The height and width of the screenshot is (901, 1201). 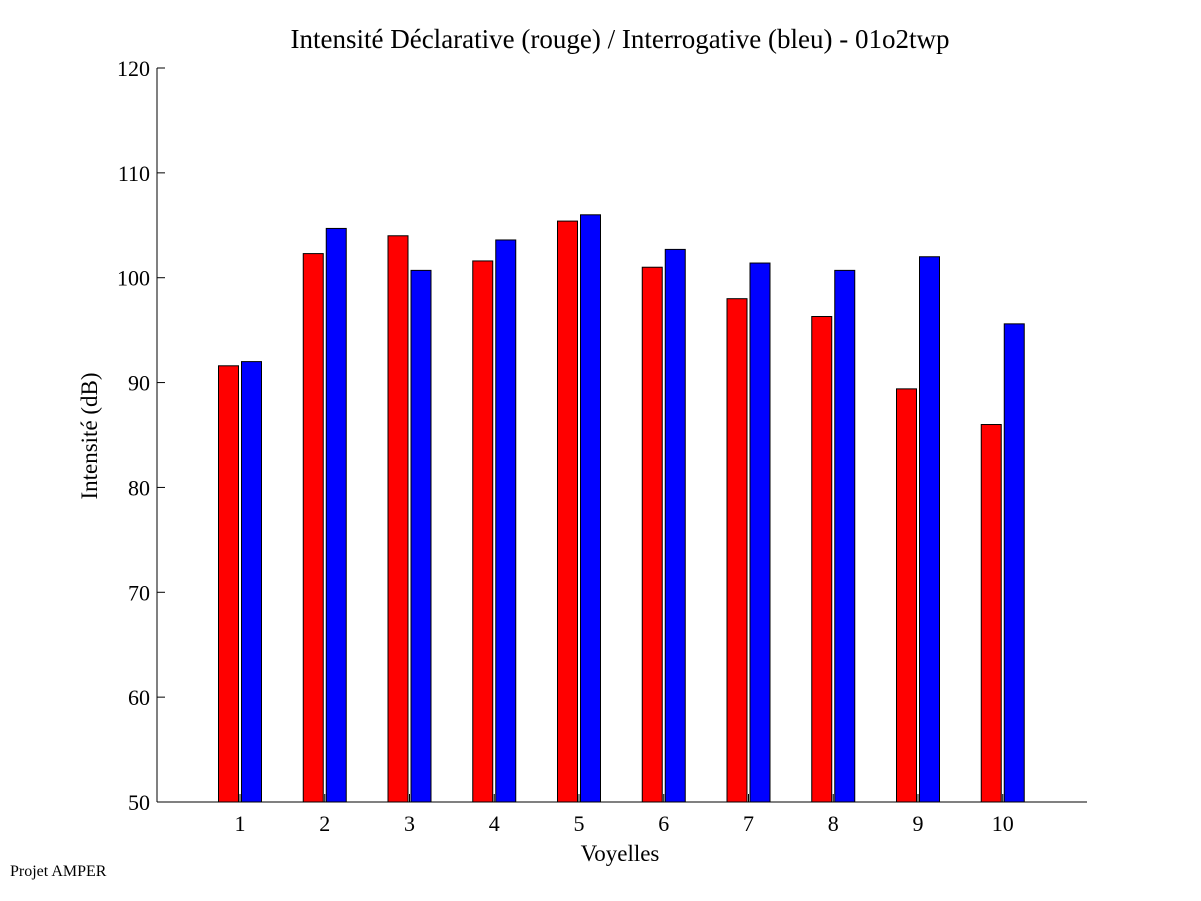 What do you see at coordinates (1014, 563) in the screenshot?
I see `bar-series2-cat10` at bounding box center [1014, 563].